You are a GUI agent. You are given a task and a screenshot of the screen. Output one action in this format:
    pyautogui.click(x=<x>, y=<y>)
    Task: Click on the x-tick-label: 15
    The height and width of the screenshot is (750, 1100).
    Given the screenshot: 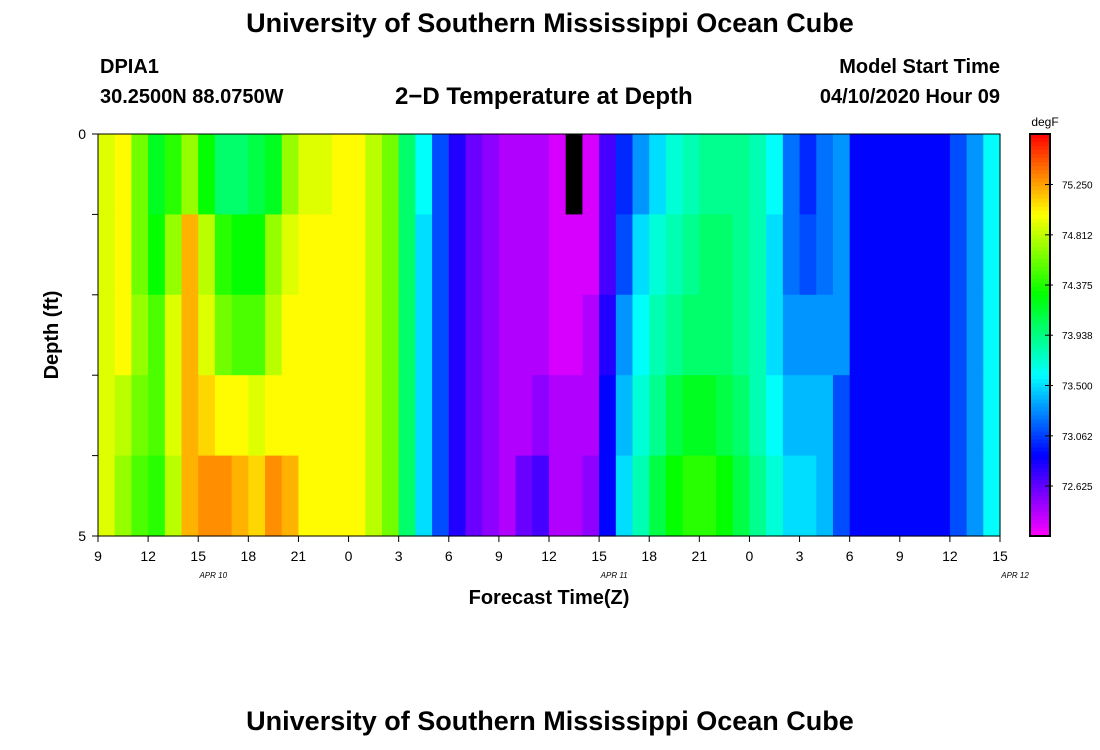 What is the action you would take?
    pyautogui.click(x=1000, y=556)
    